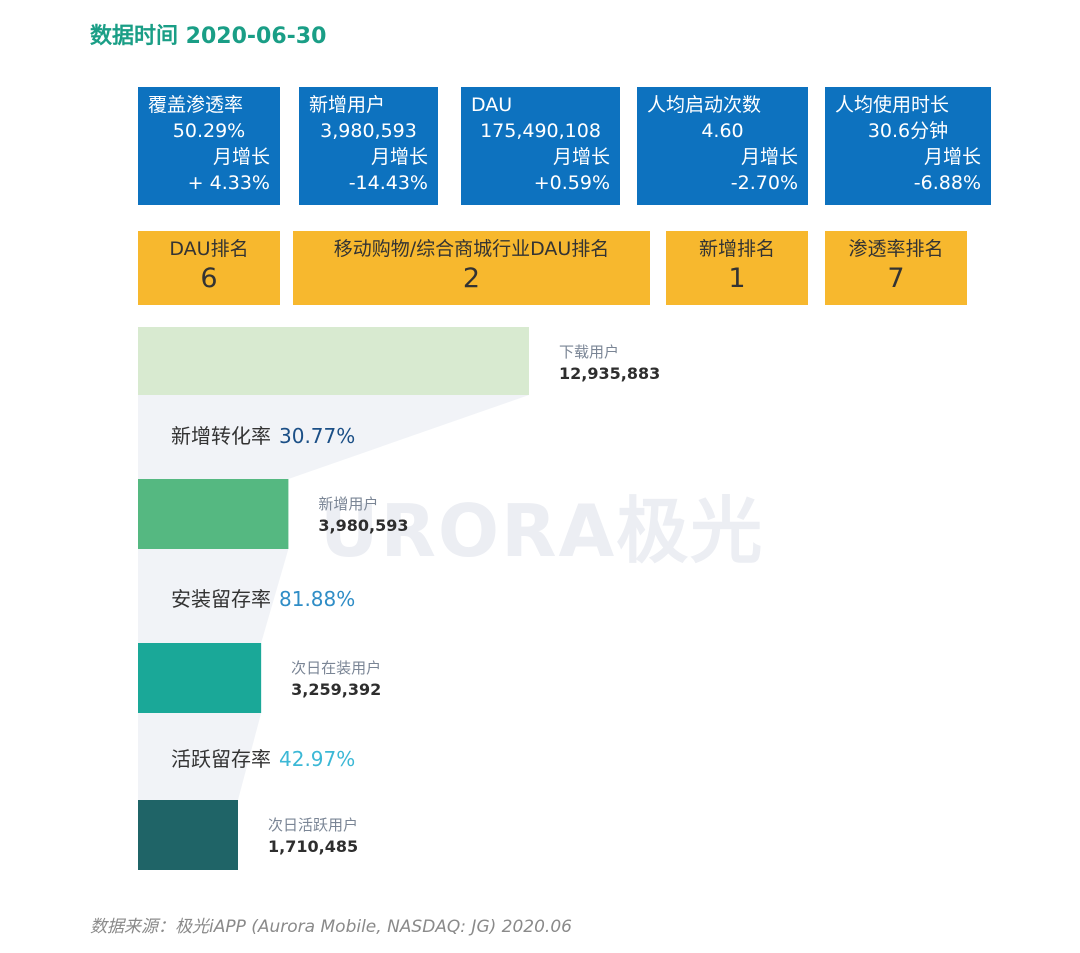 This screenshot has width=1080, height=953. What do you see at coordinates (348, 504) in the screenshot?
I see `stage-name: 新增用户` at bounding box center [348, 504].